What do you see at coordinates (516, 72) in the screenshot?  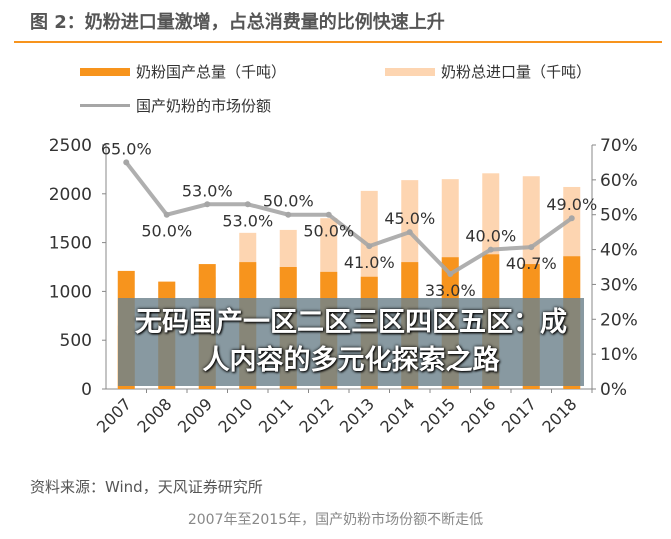 I see `legend-label-imports: 奶粉总进口量（千吨）` at bounding box center [516, 72].